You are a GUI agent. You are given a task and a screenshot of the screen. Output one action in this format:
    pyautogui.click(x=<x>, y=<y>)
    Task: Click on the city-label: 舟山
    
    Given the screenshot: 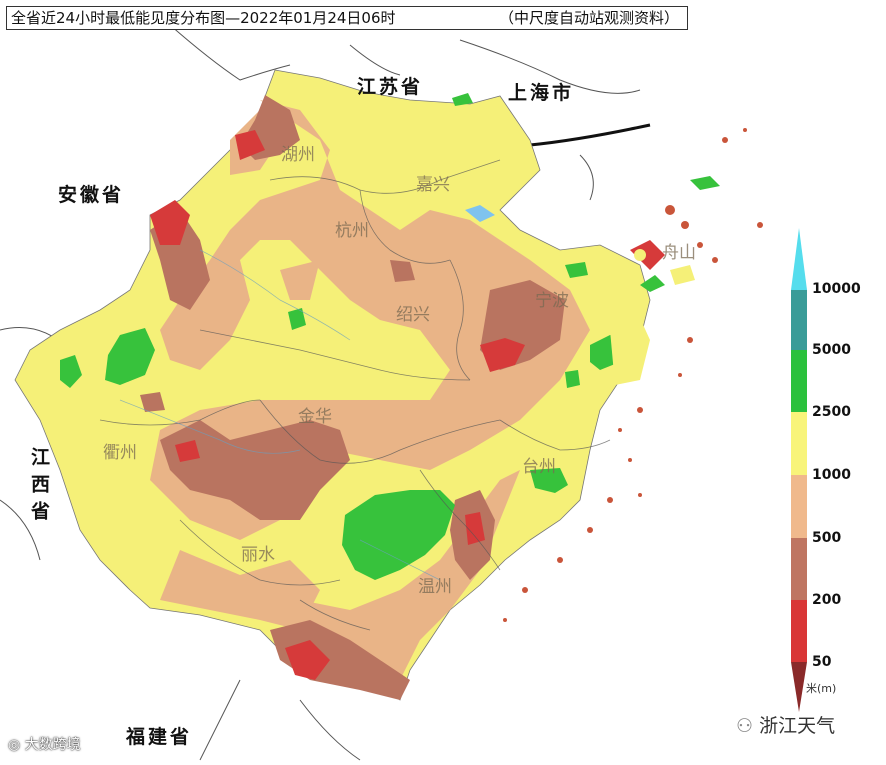 What is the action you would take?
    pyautogui.click(x=679, y=253)
    